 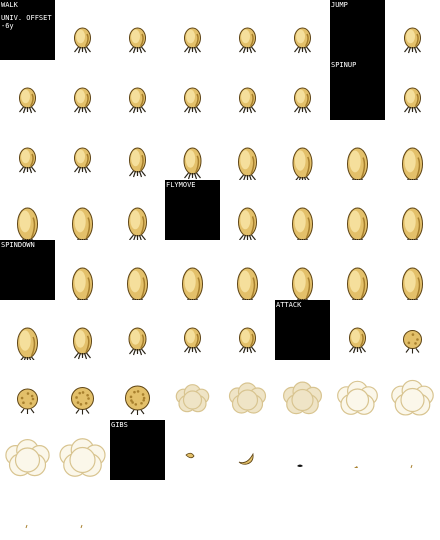 I want to click on jump-label: JUMP, so click(x=339, y=5).